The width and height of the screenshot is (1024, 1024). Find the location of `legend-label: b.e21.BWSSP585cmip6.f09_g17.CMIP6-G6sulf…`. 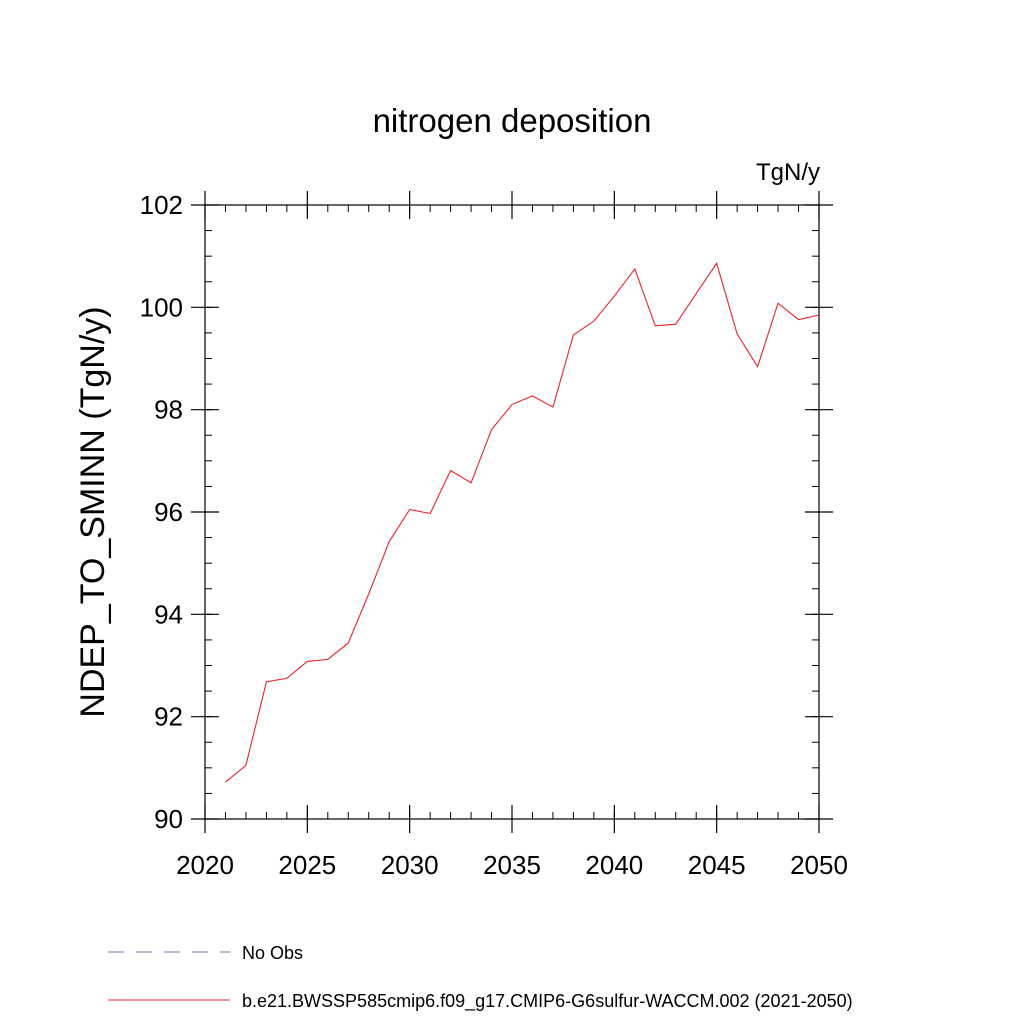

legend-label: b.e21.BWSSP585cmip6.f09_g17.CMIP6-G6sulf… is located at coordinates (547, 1001).